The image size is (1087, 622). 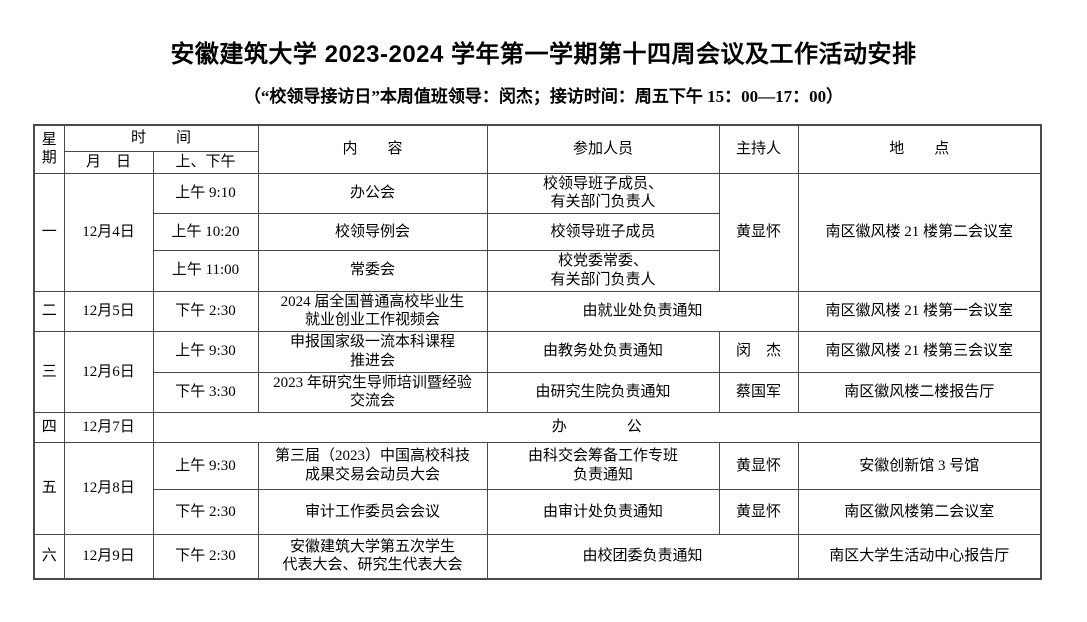 I want to click on table-cell: 12月5日, so click(x=108, y=311).